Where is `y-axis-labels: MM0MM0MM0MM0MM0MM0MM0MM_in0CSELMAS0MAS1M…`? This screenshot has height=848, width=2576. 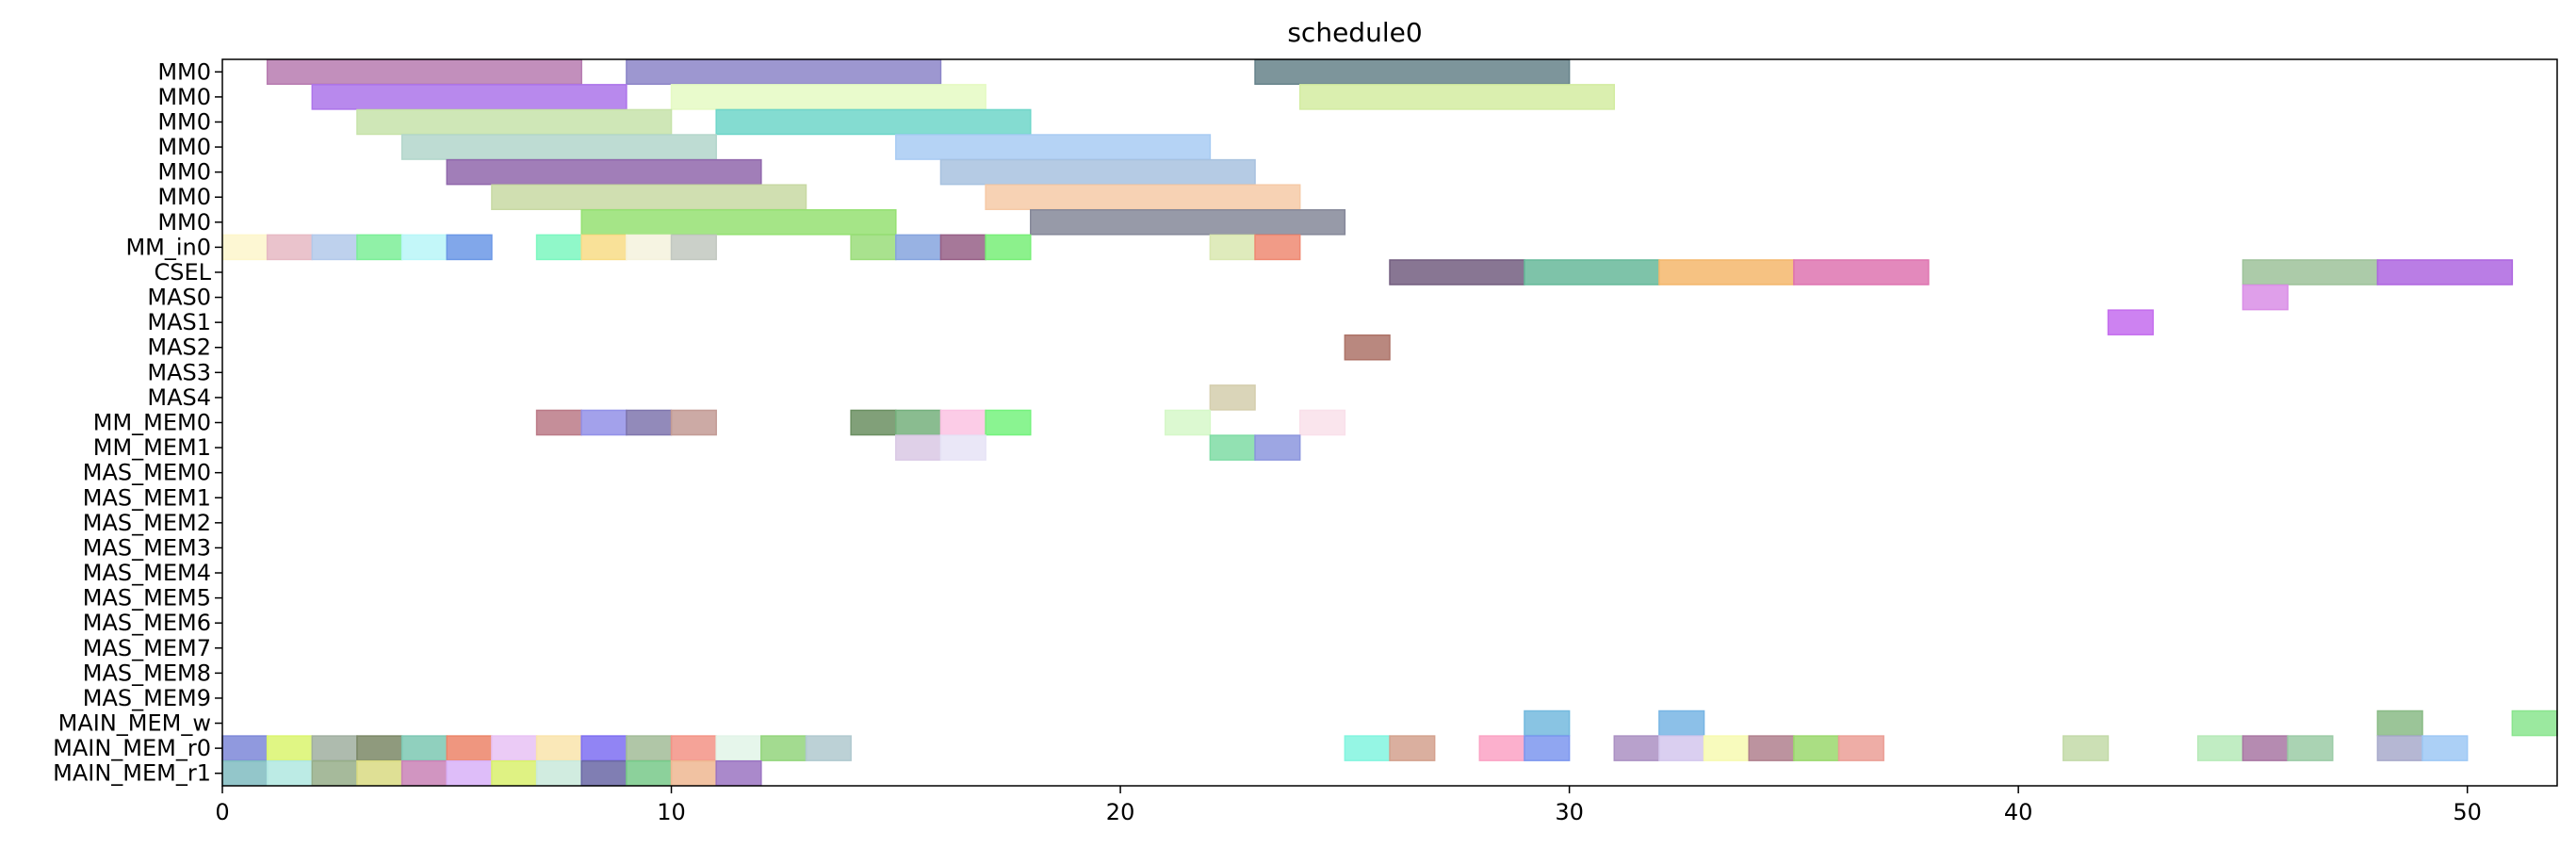
y-axis-labels: MM0MM0MM0MM0MM0MM0MM0MM_in0CSELMAS0MAS1M… is located at coordinates (137, 422).